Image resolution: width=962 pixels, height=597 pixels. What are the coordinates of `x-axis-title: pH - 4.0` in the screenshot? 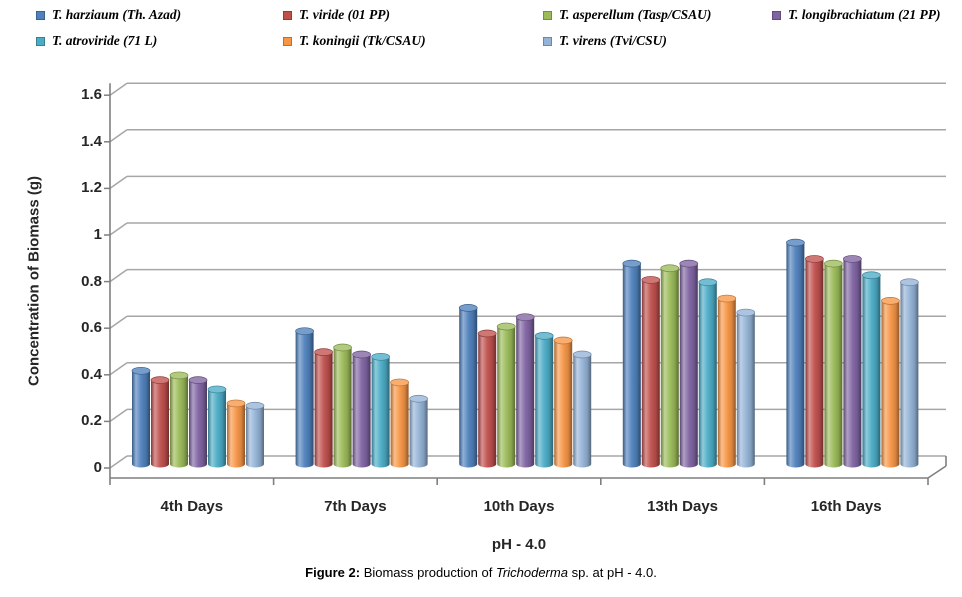 It's located at (519, 544).